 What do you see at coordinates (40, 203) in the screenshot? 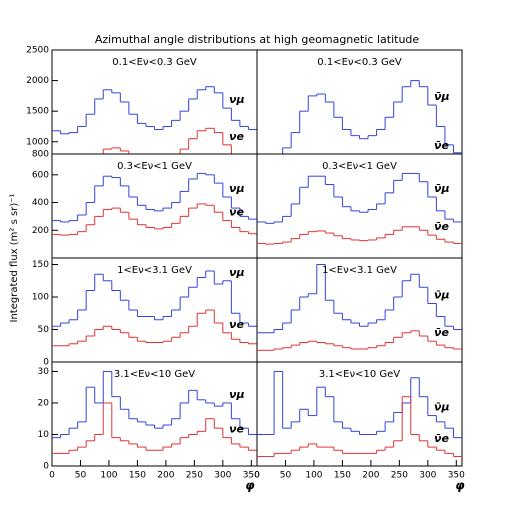
I see `y-tick-label: 400` at bounding box center [40, 203].